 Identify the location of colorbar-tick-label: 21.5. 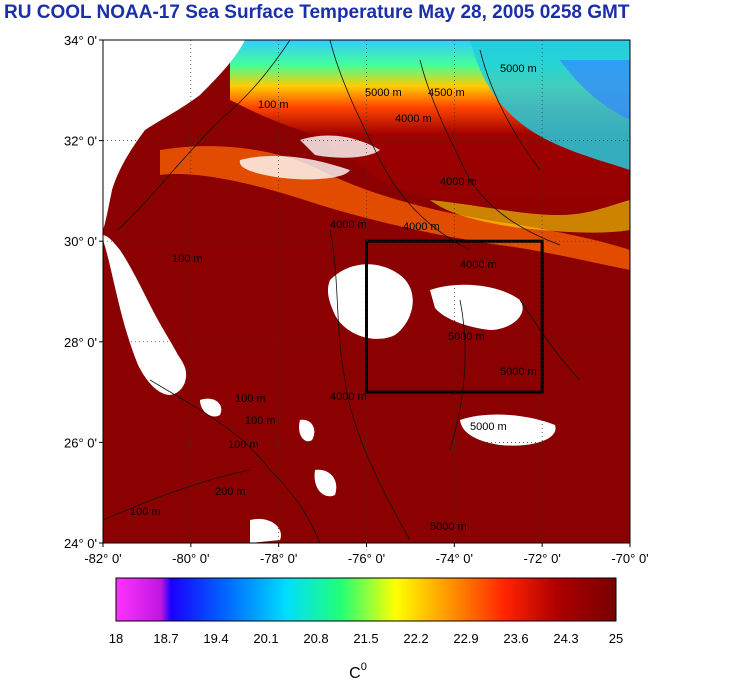
(365, 638).